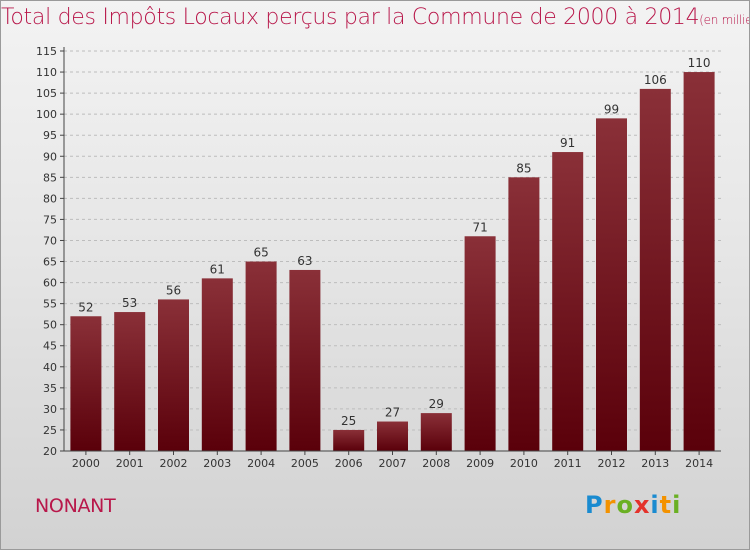  I want to click on y-tick-label: 30, so click(50, 409).